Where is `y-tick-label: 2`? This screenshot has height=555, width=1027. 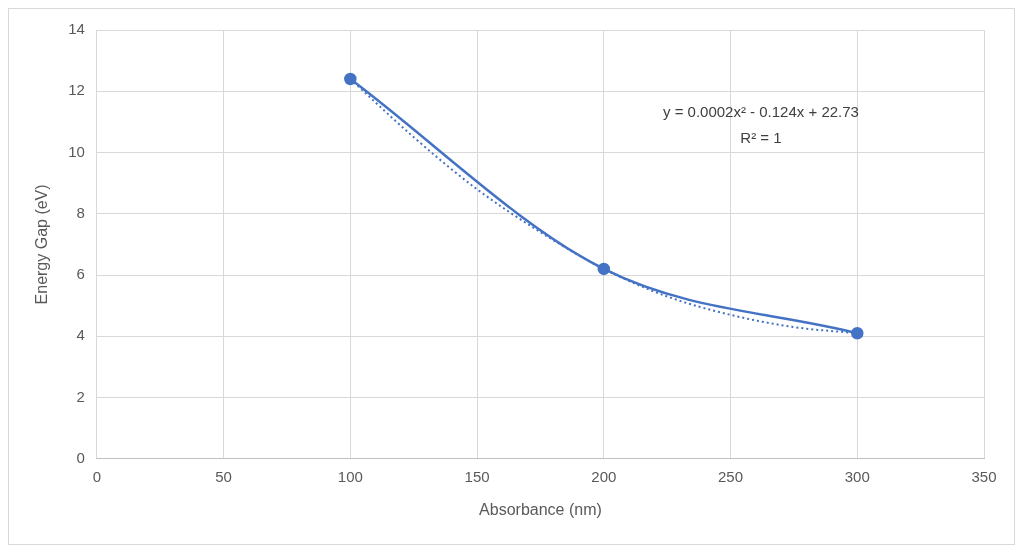 y-tick-label: 2 is located at coordinates (80, 396).